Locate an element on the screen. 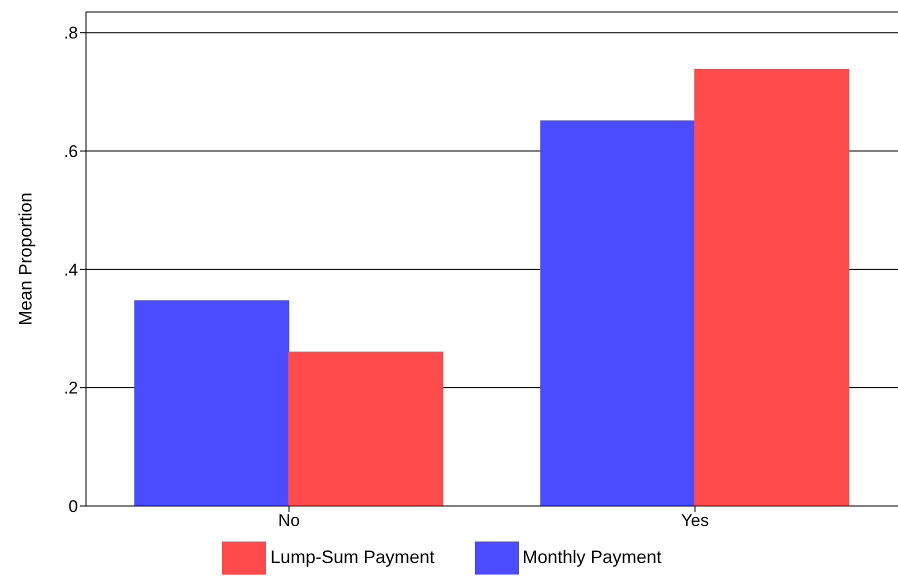 This screenshot has width=898, height=588. y-tick-label: 0 is located at coordinates (73, 506).